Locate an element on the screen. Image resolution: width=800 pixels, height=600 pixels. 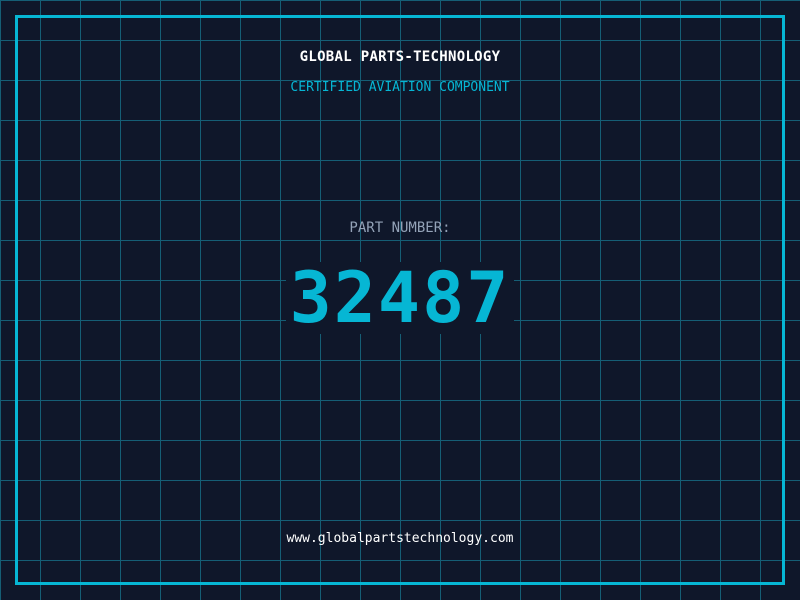
brand-title: GLOBAL PARTS-TECHNOLOGY is located at coordinates (400, 57).